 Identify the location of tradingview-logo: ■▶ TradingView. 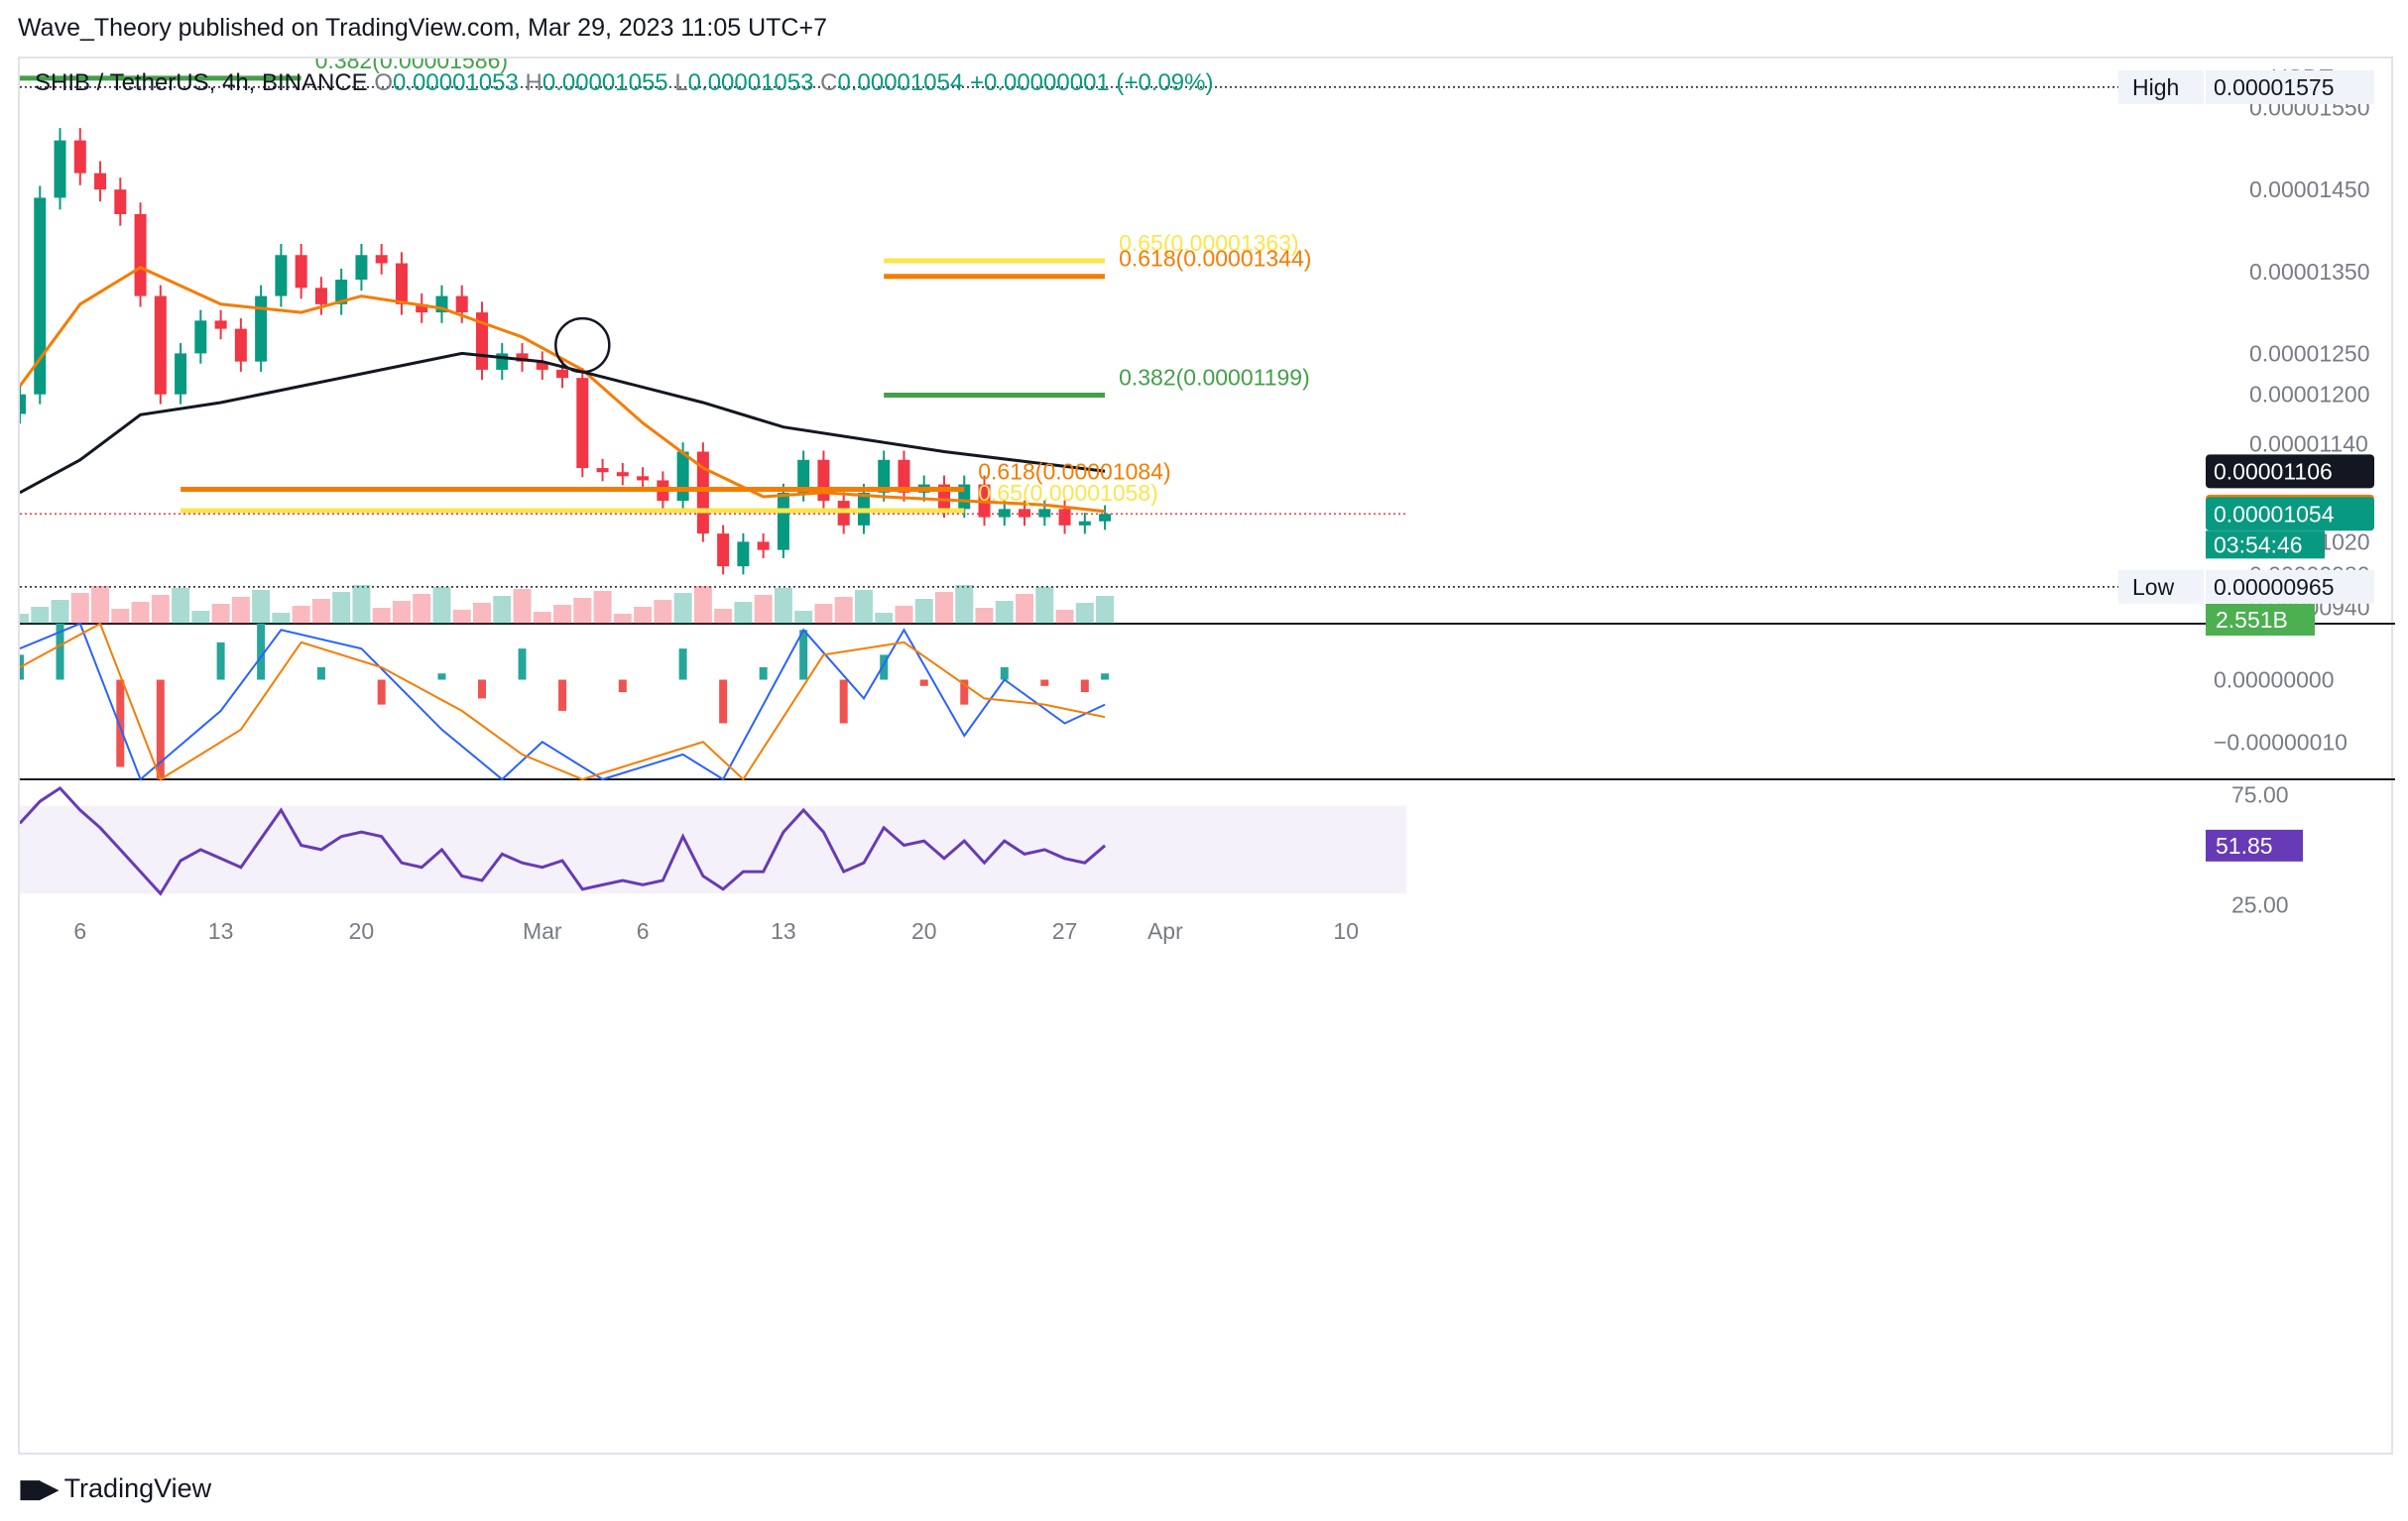
(115, 1488).